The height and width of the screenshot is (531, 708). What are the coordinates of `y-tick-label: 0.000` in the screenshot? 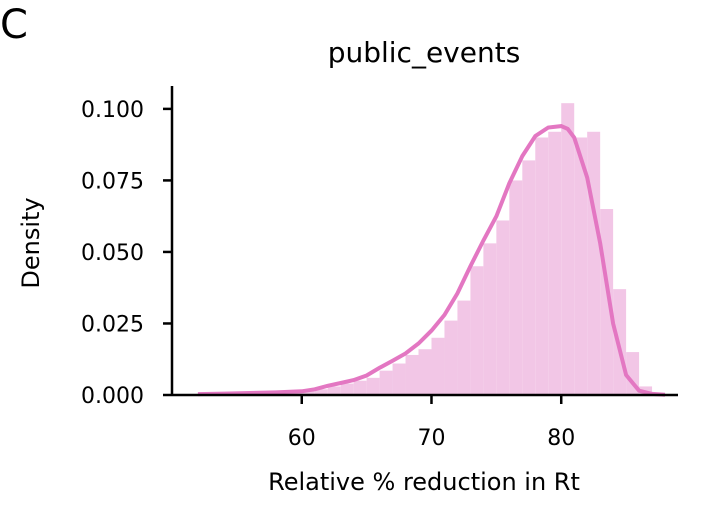 It's located at (112, 396).